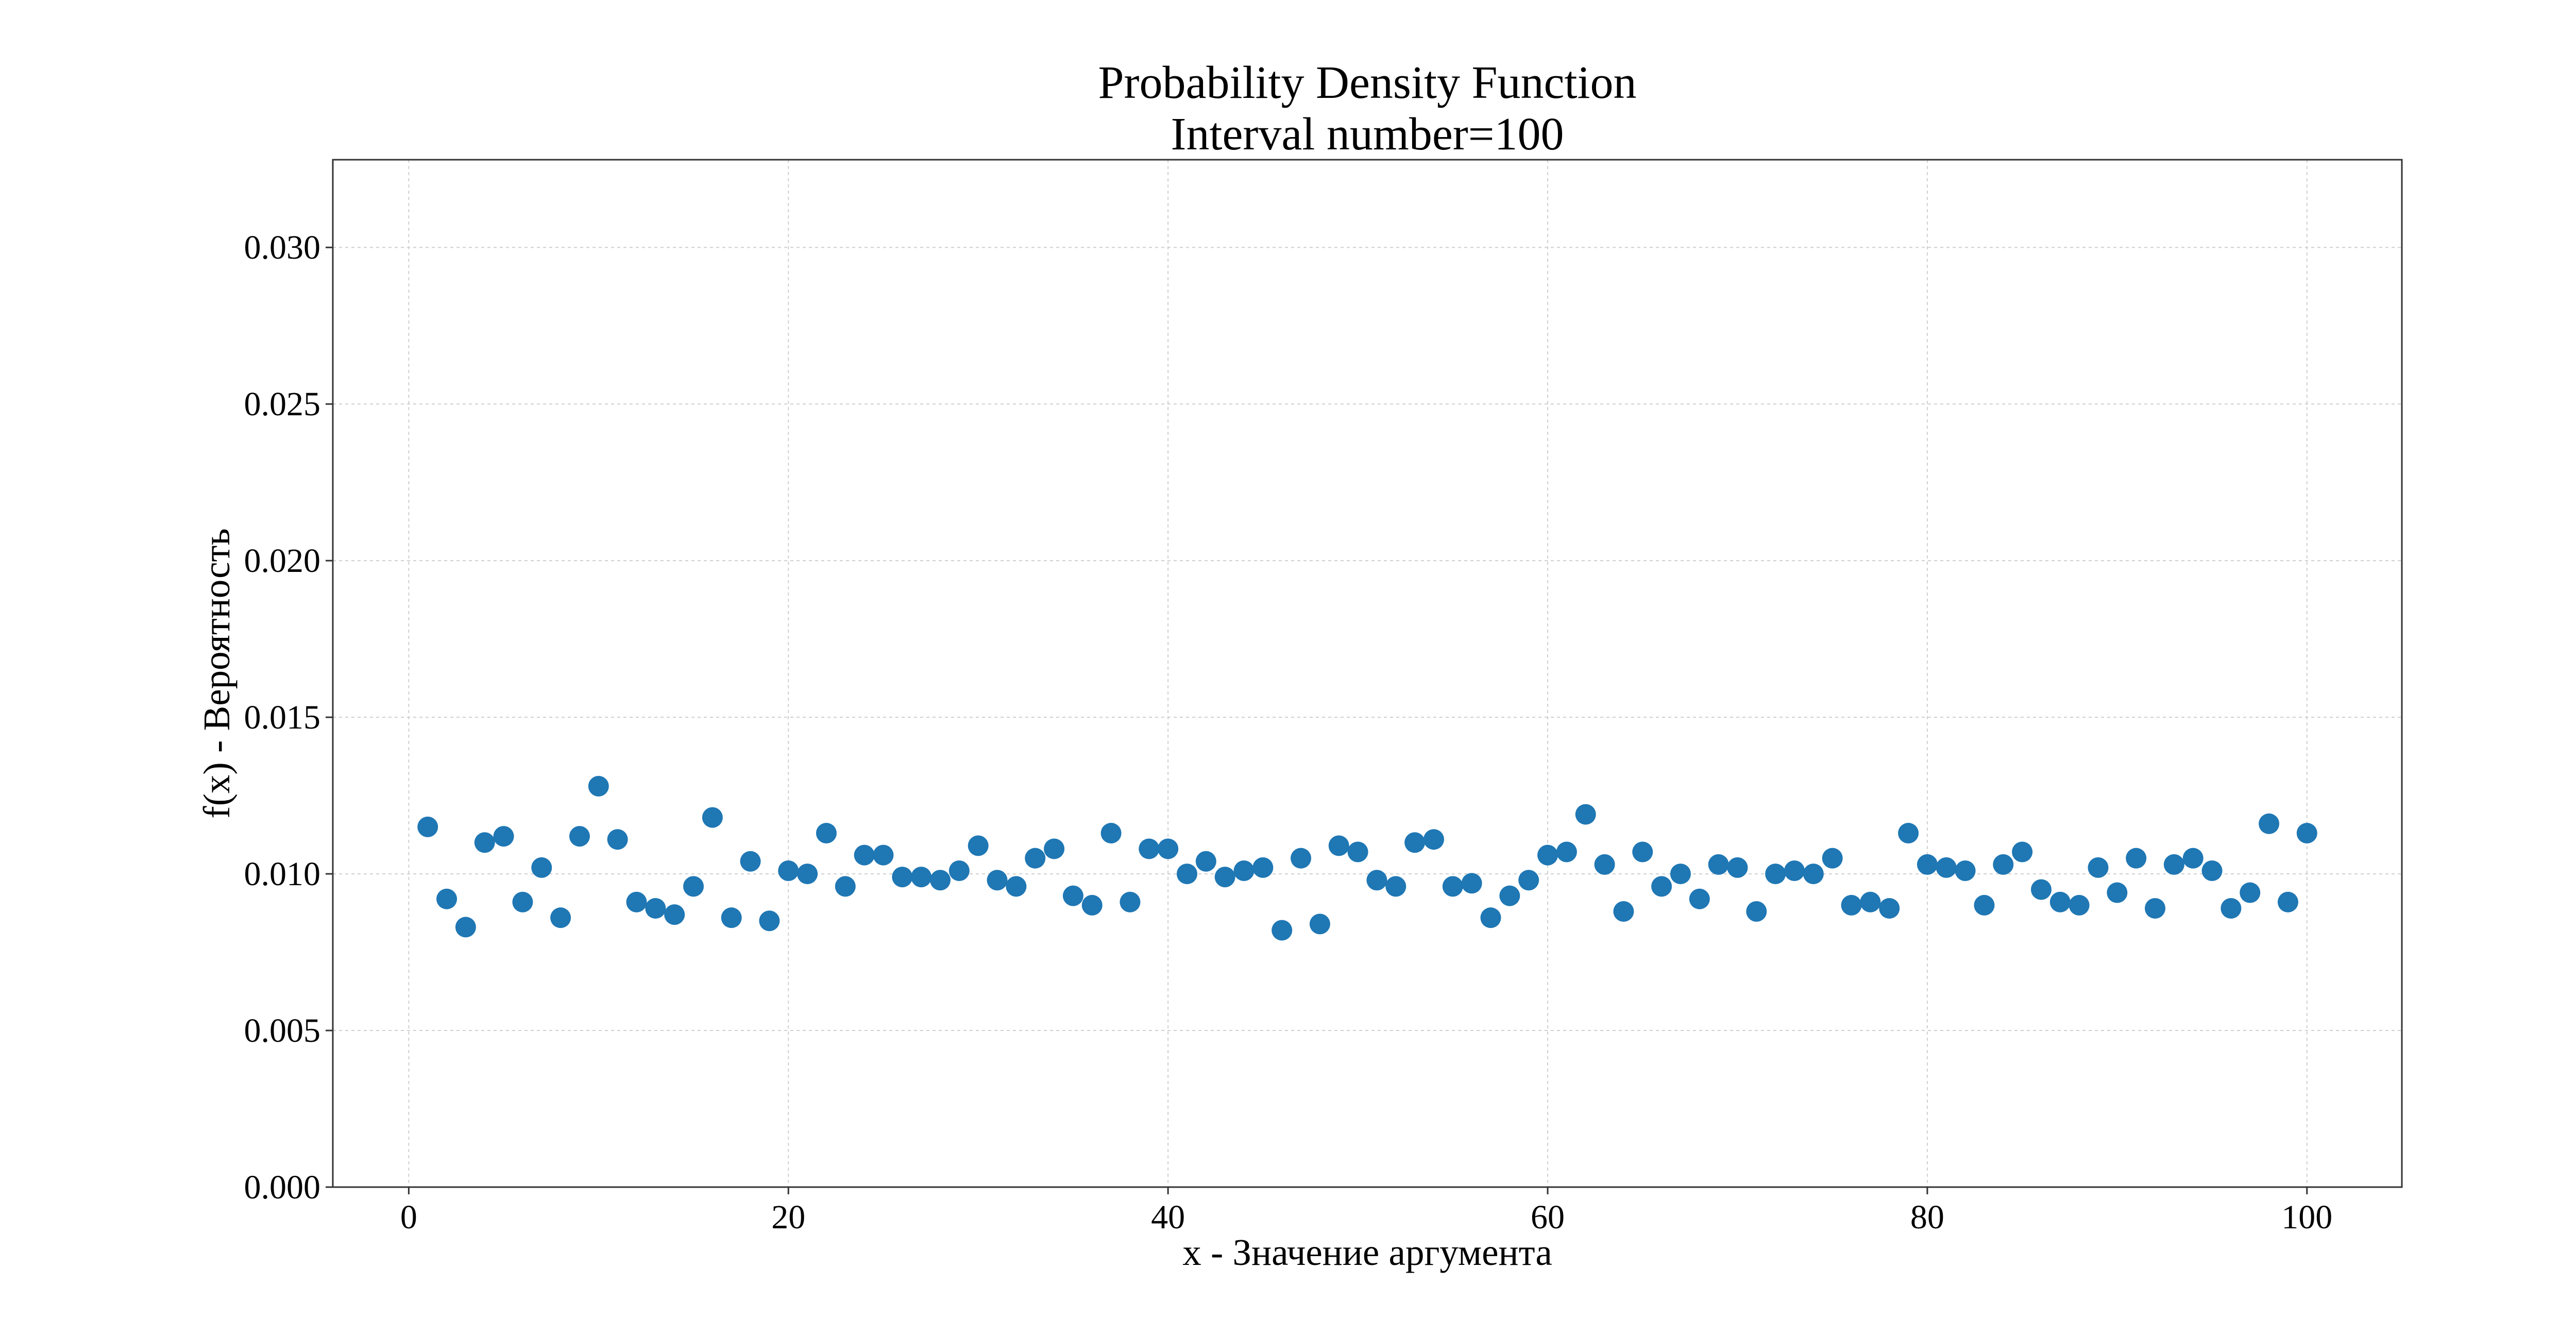 This screenshot has height=1319, width=2576. I want to click on x-tick-label: 40, so click(1168, 1217).